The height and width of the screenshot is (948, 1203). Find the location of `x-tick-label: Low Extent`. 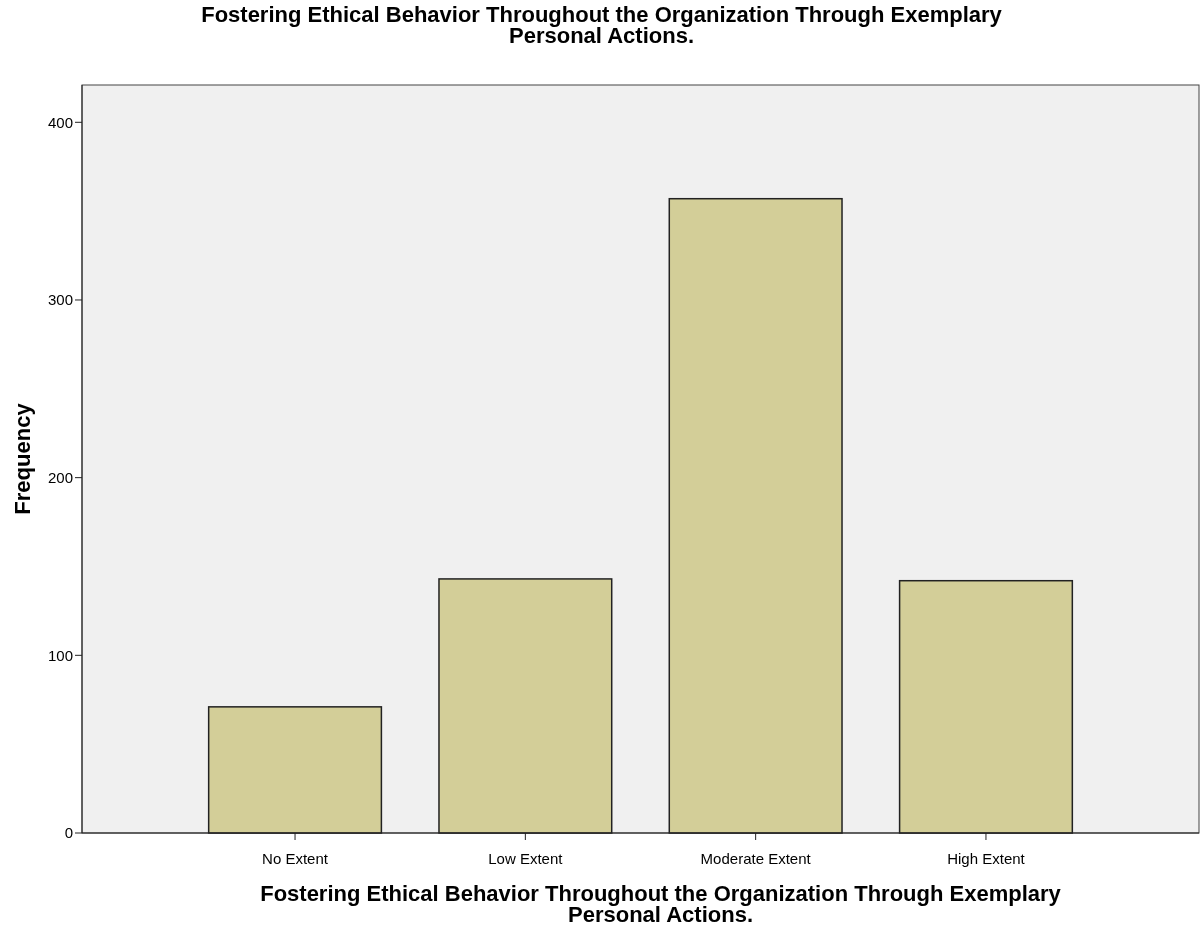

x-tick-label: Low Extent is located at coordinates (526, 858).